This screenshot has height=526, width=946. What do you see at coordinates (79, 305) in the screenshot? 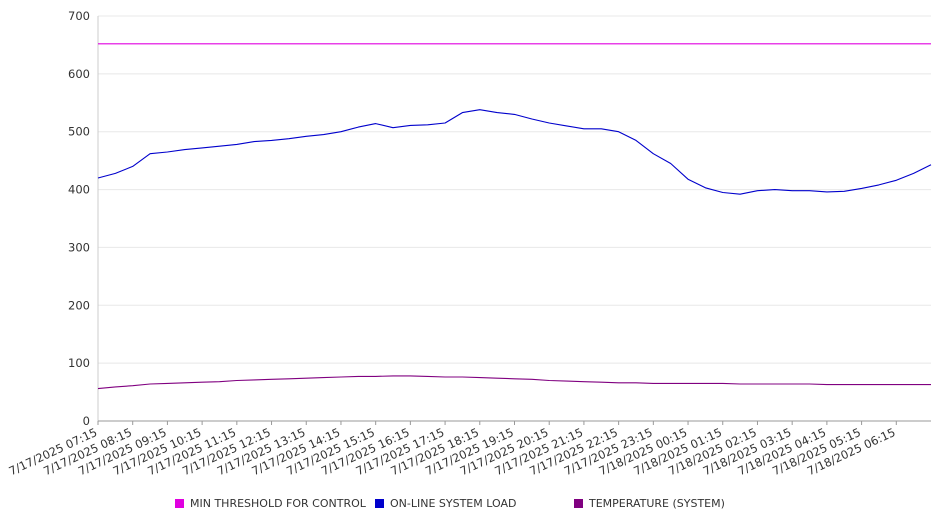
I see `y-tick-label-200: 200` at bounding box center [79, 305].